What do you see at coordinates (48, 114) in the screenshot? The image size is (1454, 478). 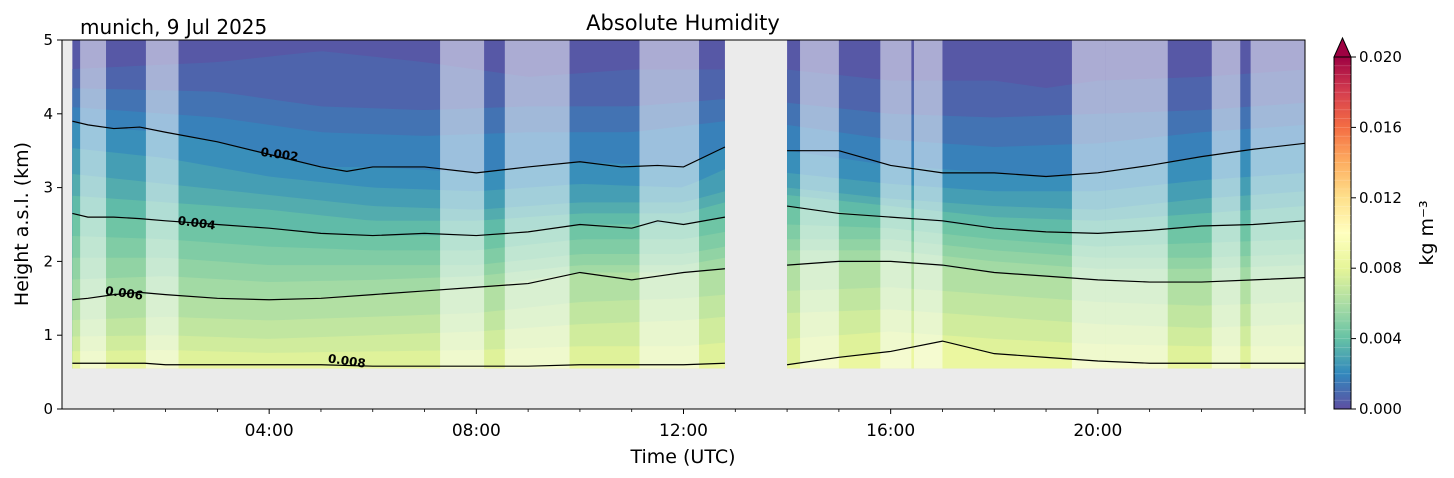 I see `y-tick-label: 4` at bounding box center [48, 114].